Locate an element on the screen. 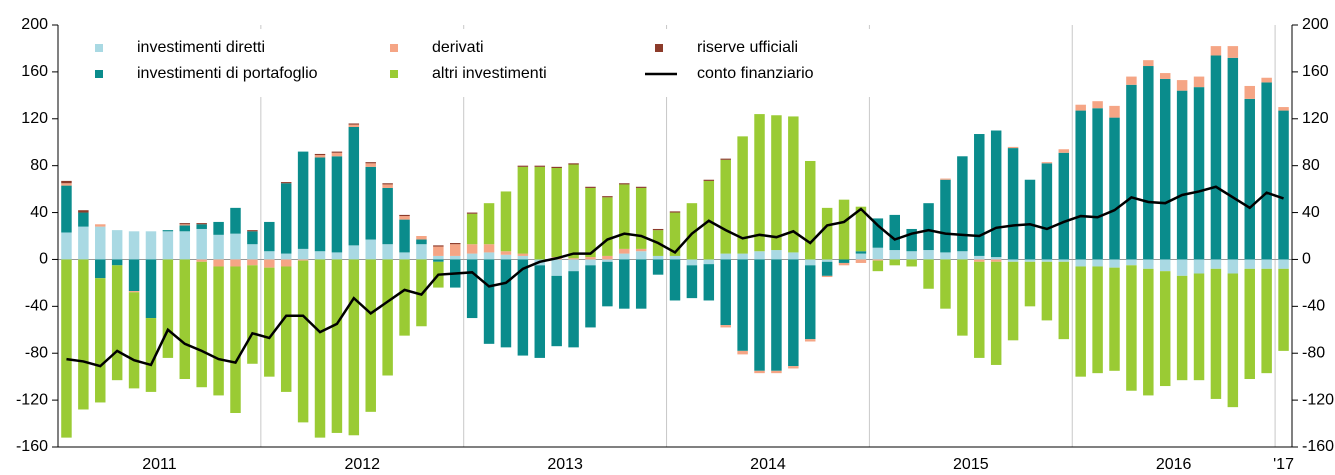 The height and width of the screenshot is (475, 1335). y-tick-label: 80 is located at coordinates (39, 165).